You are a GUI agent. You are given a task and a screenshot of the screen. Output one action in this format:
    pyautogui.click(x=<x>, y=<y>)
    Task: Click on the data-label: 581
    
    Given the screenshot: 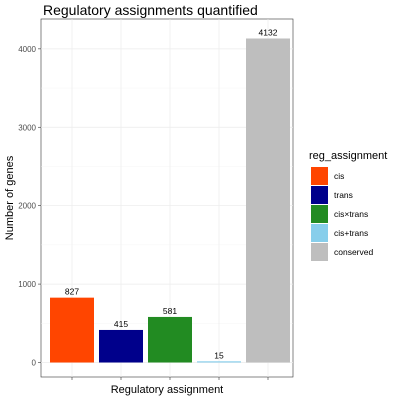 What is the action you would take?
    pyautogui.click(x=170, y=311)
    